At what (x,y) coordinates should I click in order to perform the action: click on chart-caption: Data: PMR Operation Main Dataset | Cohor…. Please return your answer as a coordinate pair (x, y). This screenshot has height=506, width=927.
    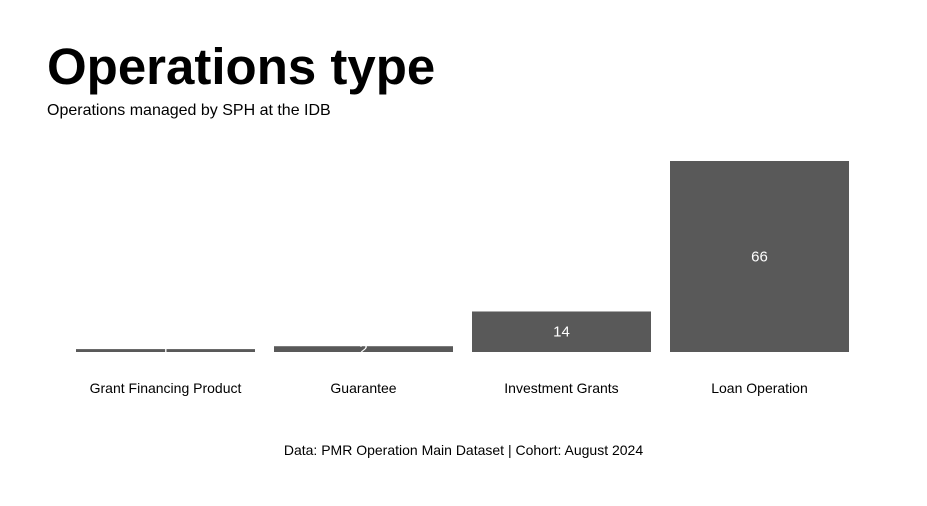
    Looking at the image, I should click on (463, 450).